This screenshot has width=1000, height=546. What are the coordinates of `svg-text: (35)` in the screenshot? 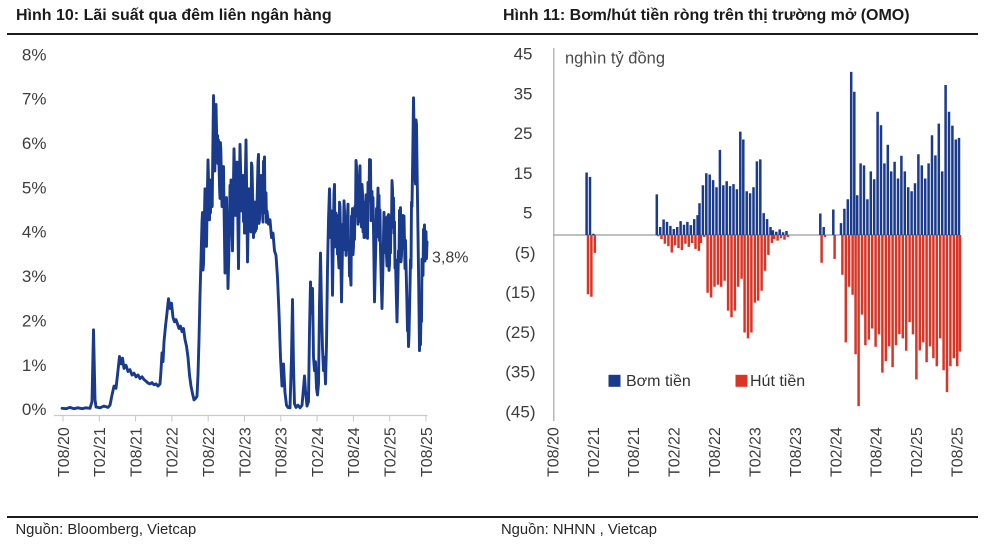 It's located at (520, 372).